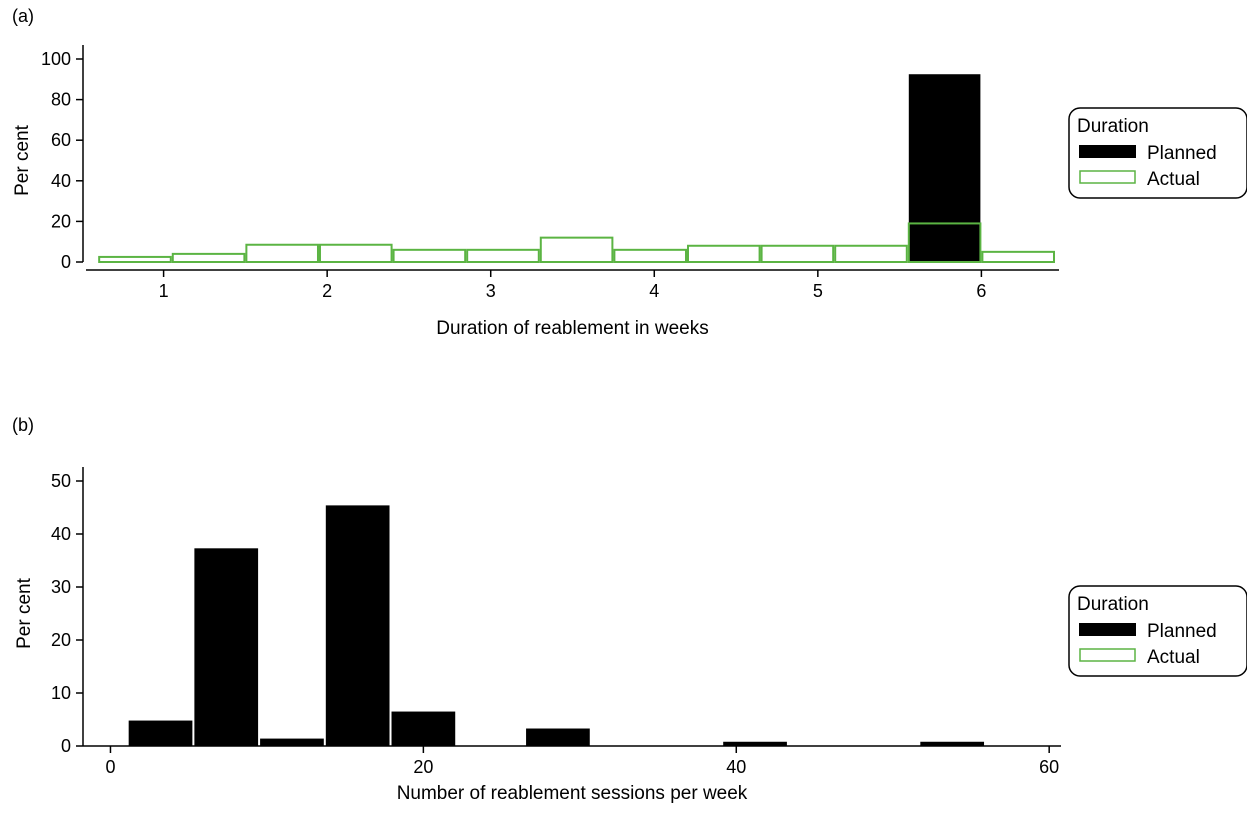  What do you see at coordinates (423, 767) in the screenshot?
I see `x-tick-label: 20` at bounding box center [423, 767].